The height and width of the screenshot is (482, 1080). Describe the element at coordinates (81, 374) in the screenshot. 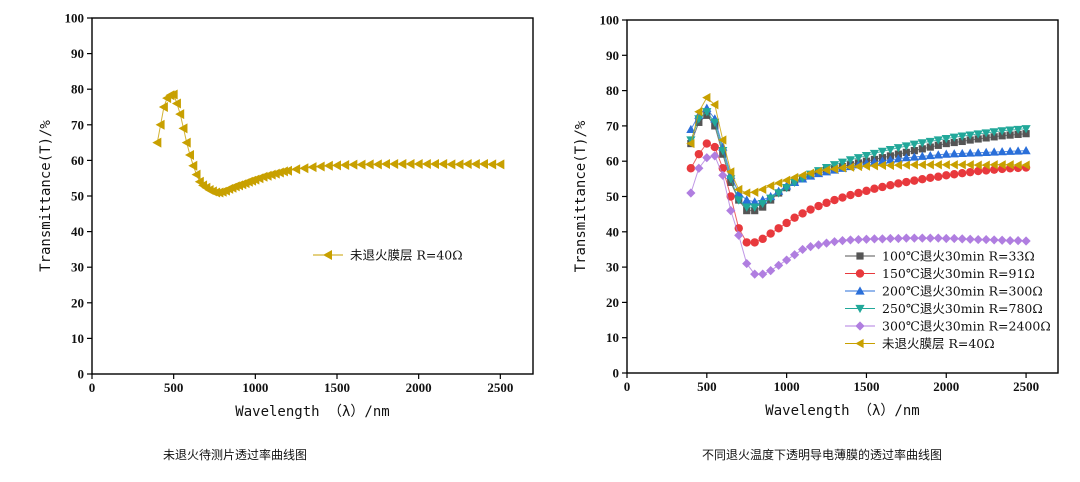

I see `y-tick-label: 0` at that location.